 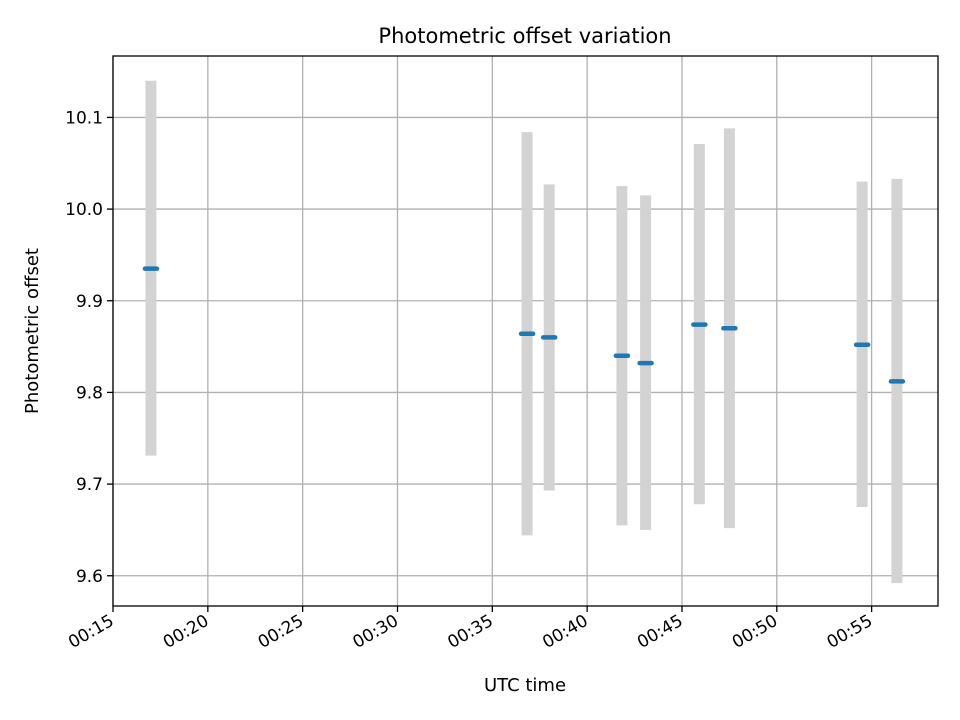 What do you see at coordinates (84, 210) in the screenshot?
I see `y-tick-label: 10.0` at bounding box center [84, 210].